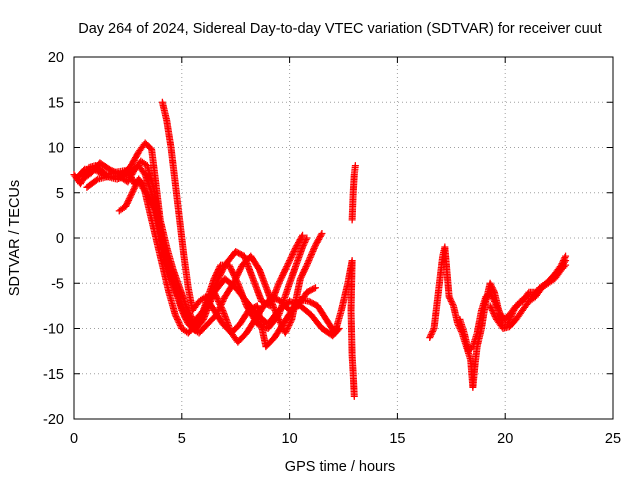  What do you see at coordinates (182, 439) in the screenshot?
I see `x-tick-label: 5` at bounding box center [182, 439].